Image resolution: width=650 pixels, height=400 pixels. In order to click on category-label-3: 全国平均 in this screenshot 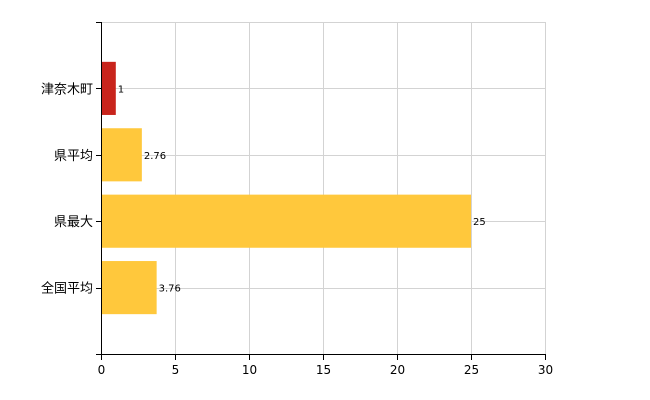, I will do `click(67, 289)`.